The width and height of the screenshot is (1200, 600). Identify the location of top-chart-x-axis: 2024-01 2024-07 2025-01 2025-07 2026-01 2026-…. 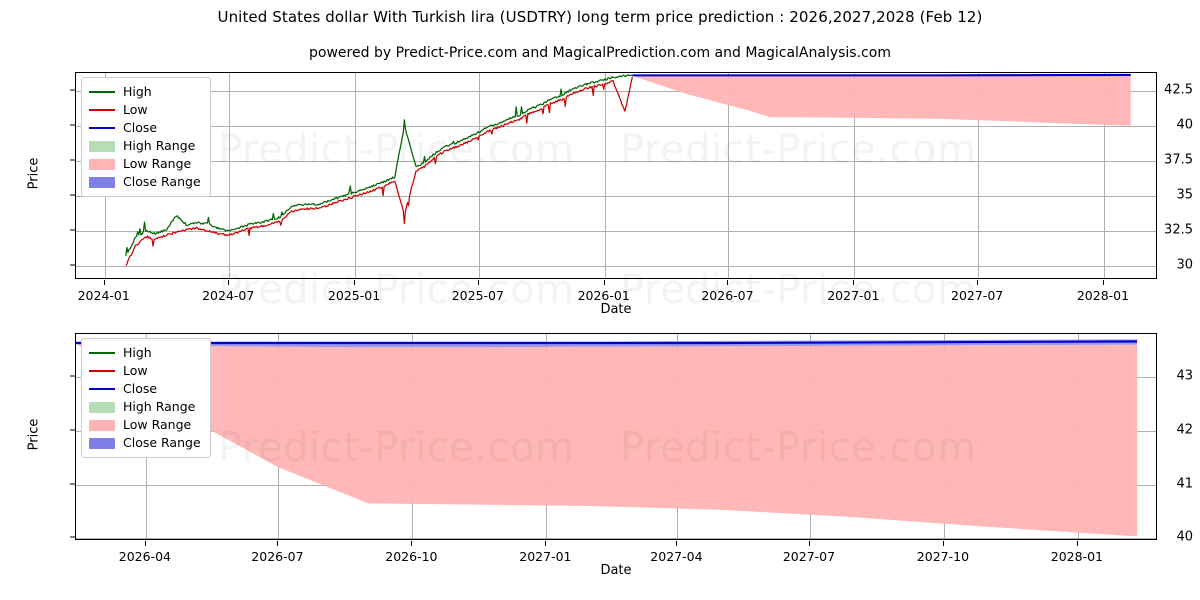
(616, 295).